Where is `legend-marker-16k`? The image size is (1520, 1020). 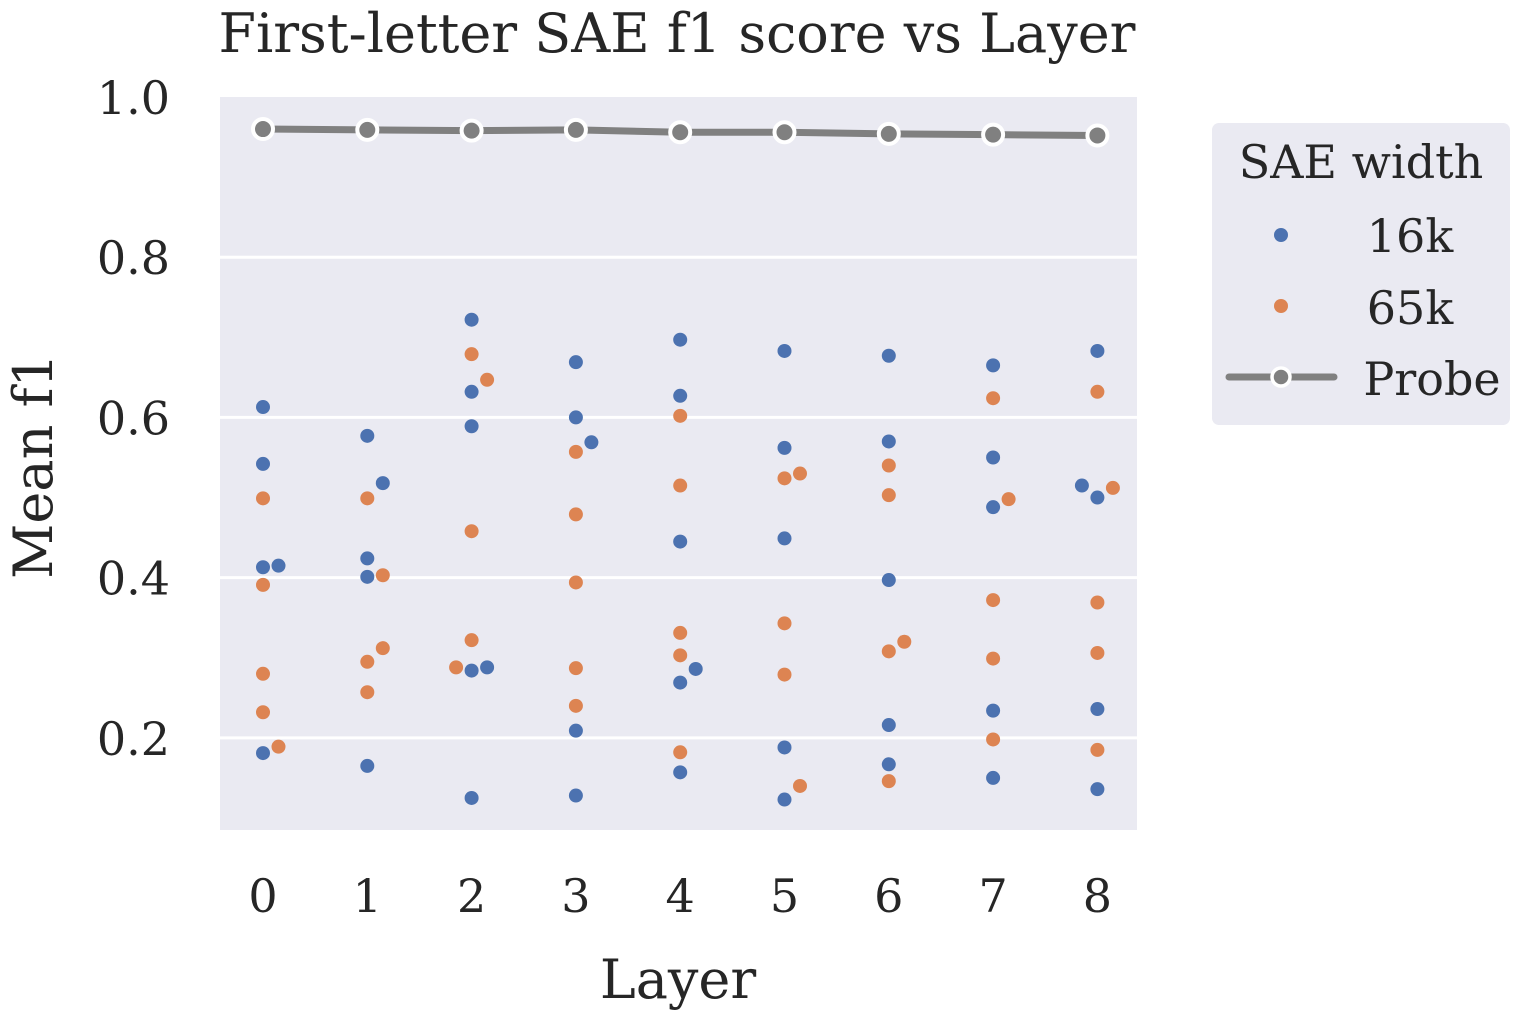
legend-marker-16k is located at coordinates (1281, 235).